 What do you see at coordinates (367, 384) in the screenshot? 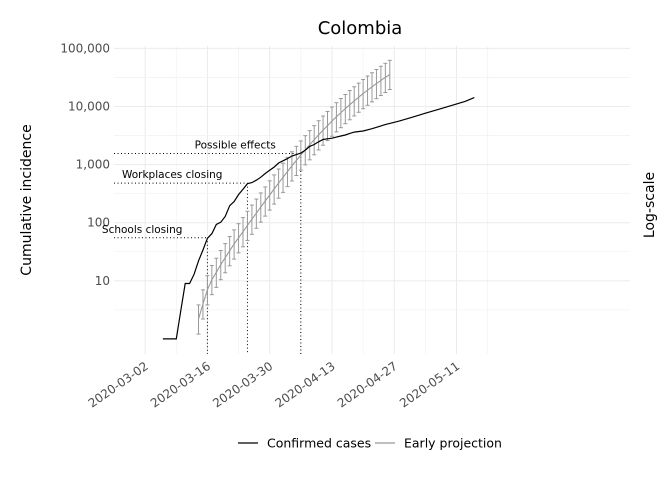
I see `x-tick-label: 2020-04-27` at bounding box center [367, 384].